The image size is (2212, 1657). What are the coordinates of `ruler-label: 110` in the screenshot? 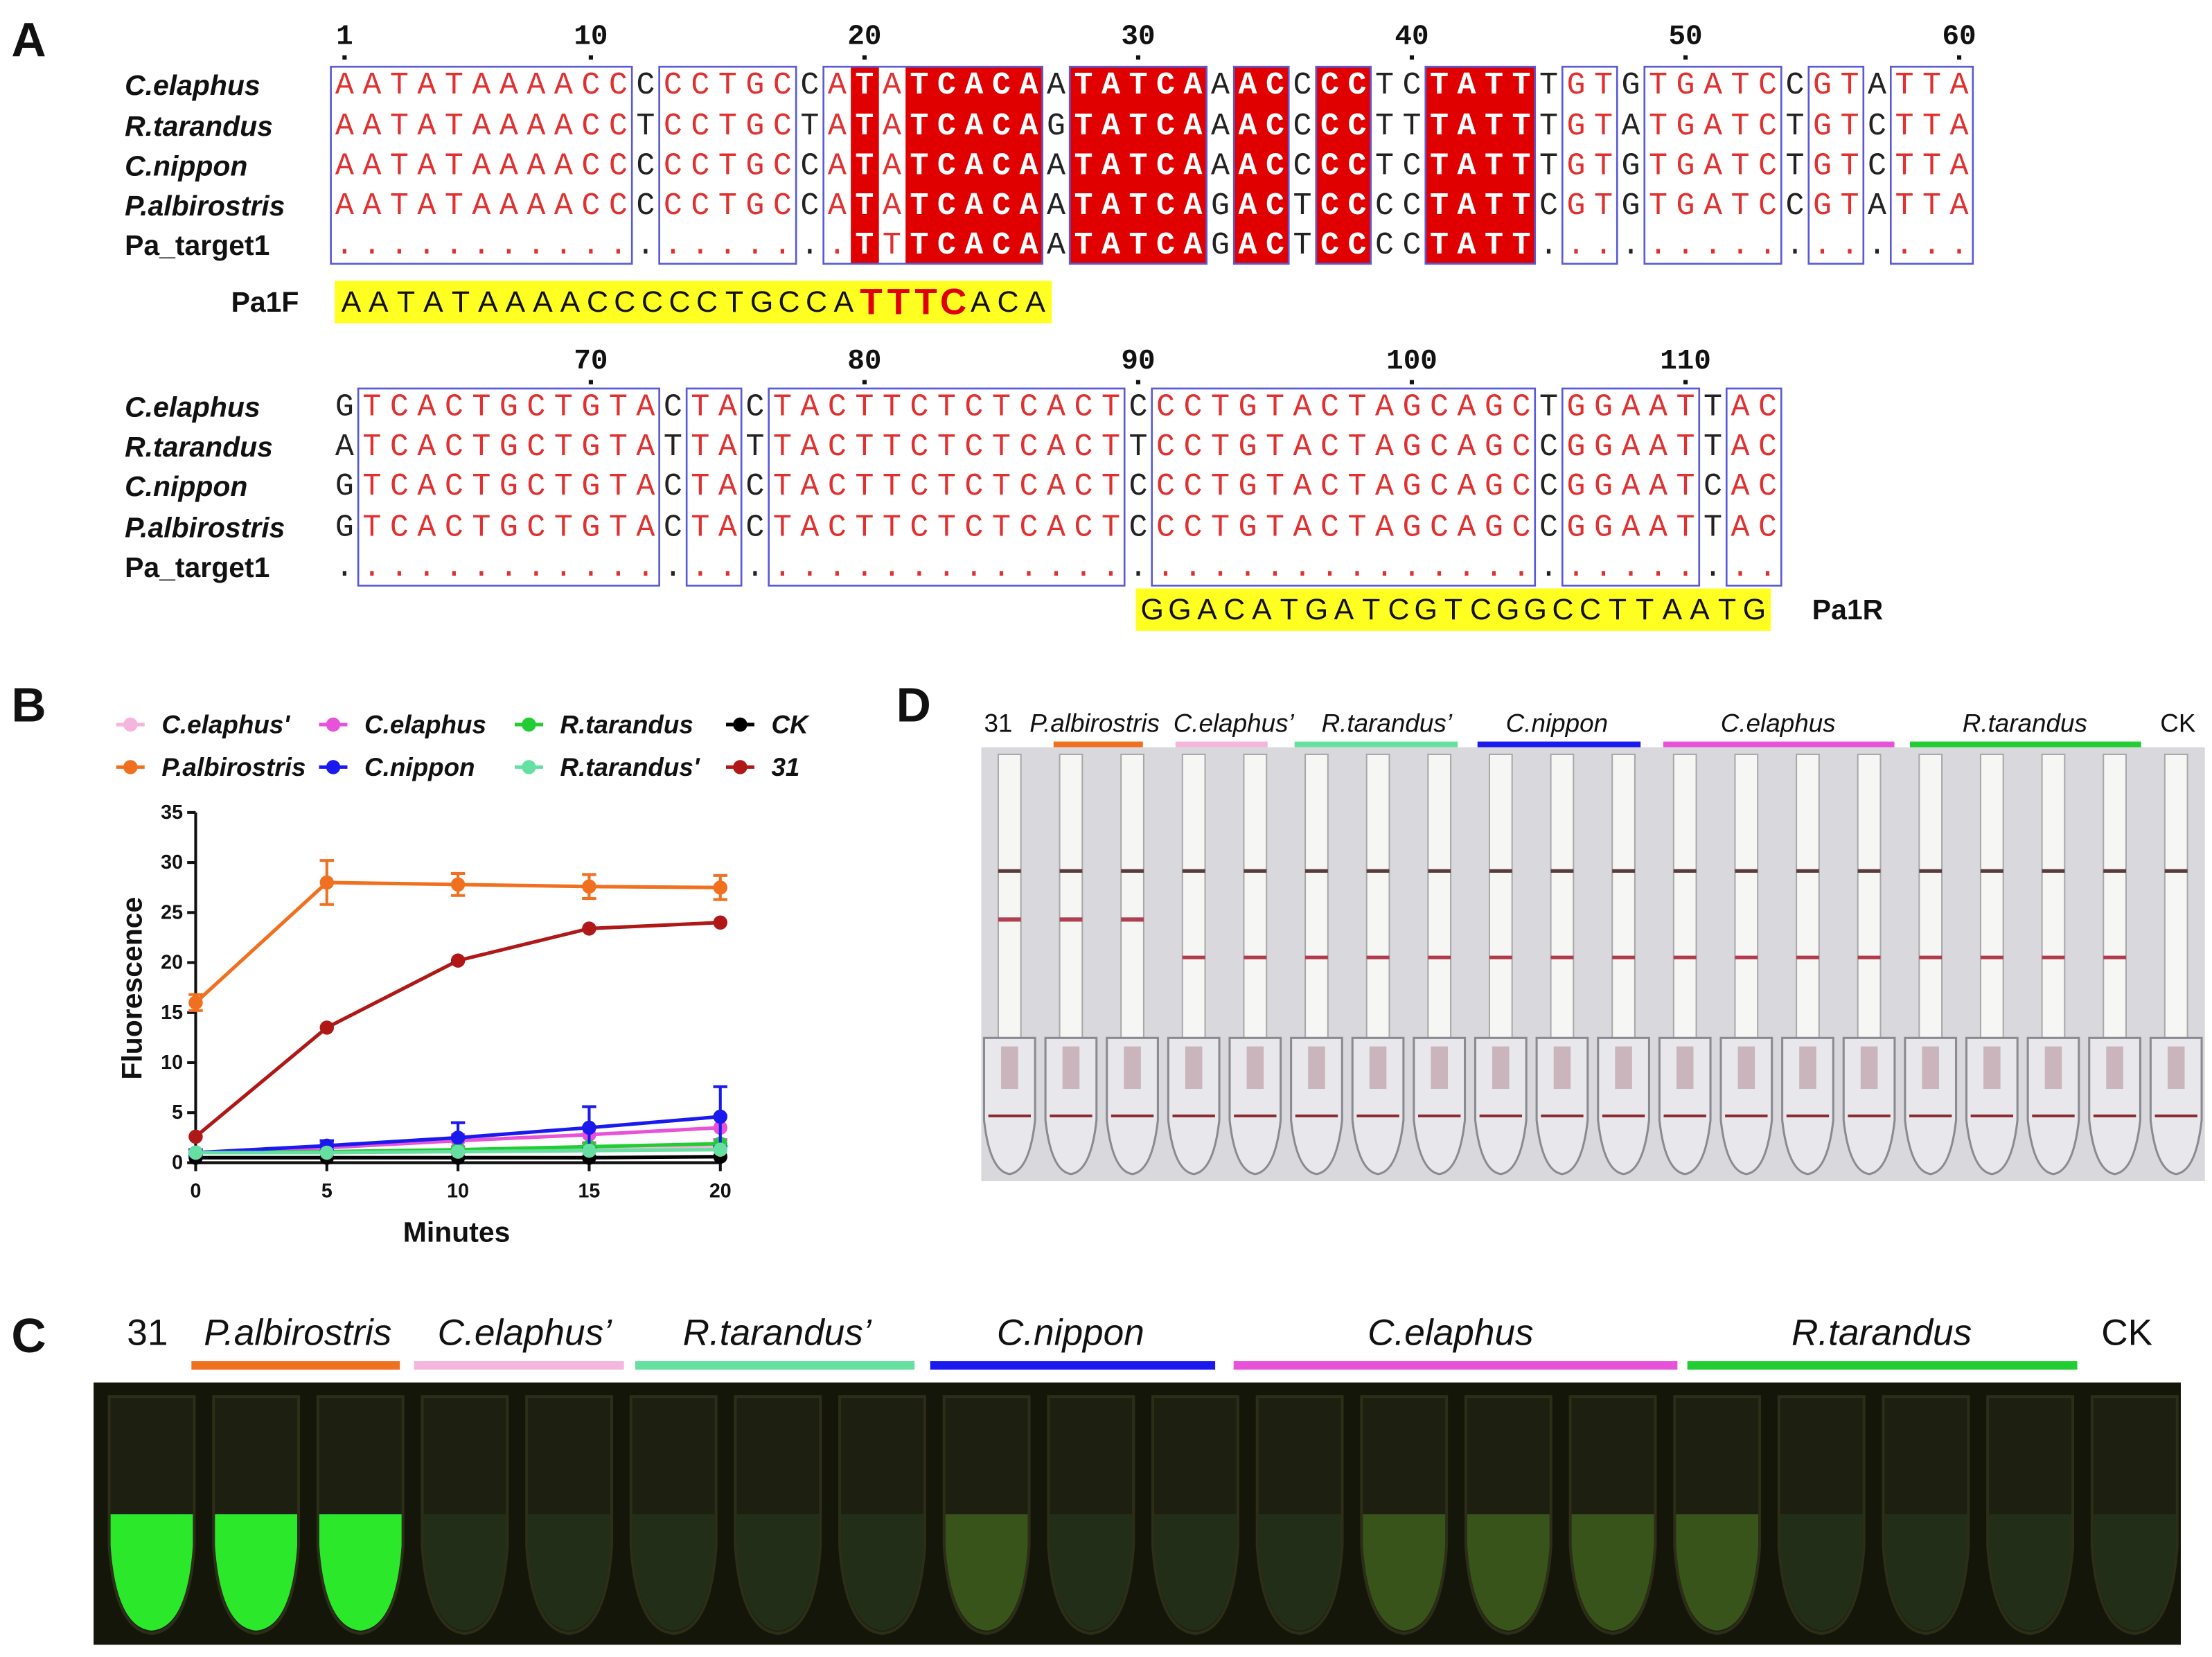 It's located at (1685, 362).